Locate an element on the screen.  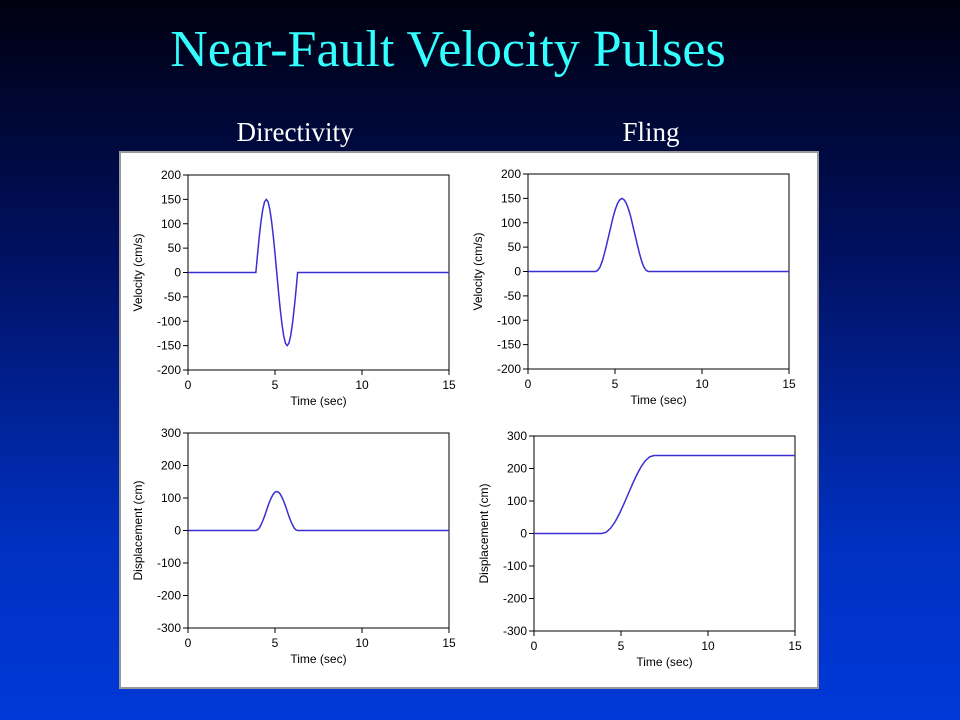
slide-title: Near-Fault Velocity Pulses is located at coordinates (447, 49).